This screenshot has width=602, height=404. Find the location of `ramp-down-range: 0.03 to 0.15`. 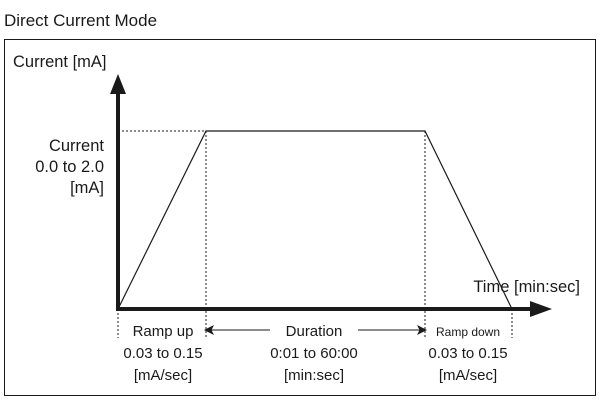

ramp-down-range: 0.03 to 0.15 is located at coordinates (467, 353).